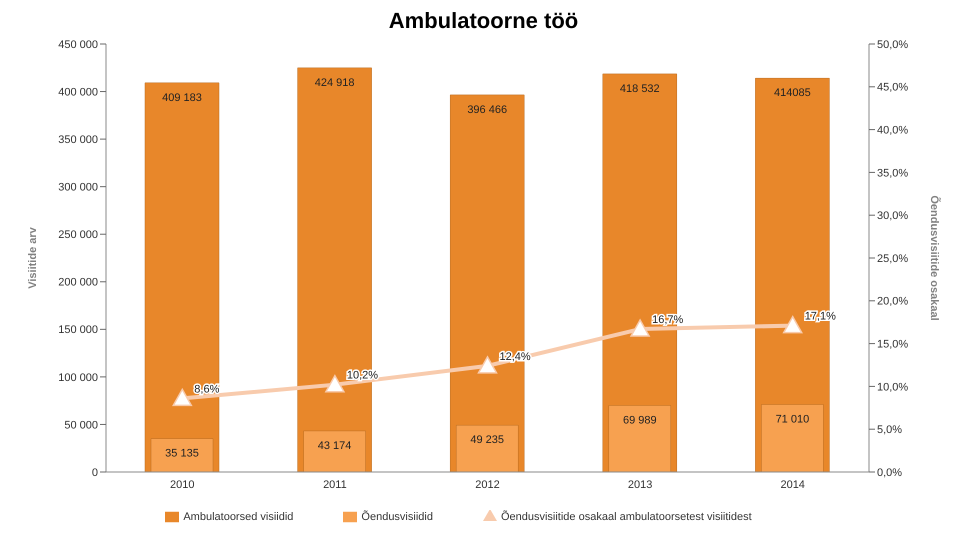 The image size is (967, 541). Describe the element at coordinates (640, 484) in the screenshot. I see `x-tick-label: 2013` at that location.